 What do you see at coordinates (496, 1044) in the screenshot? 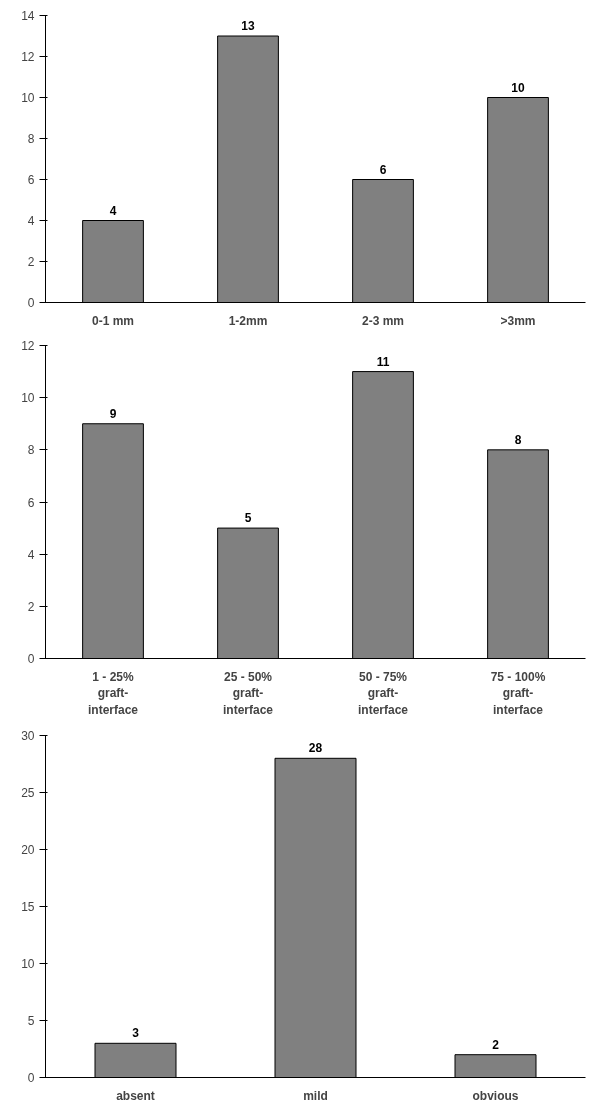
I see `data-label: 2` at bounding box center [496, 1044].